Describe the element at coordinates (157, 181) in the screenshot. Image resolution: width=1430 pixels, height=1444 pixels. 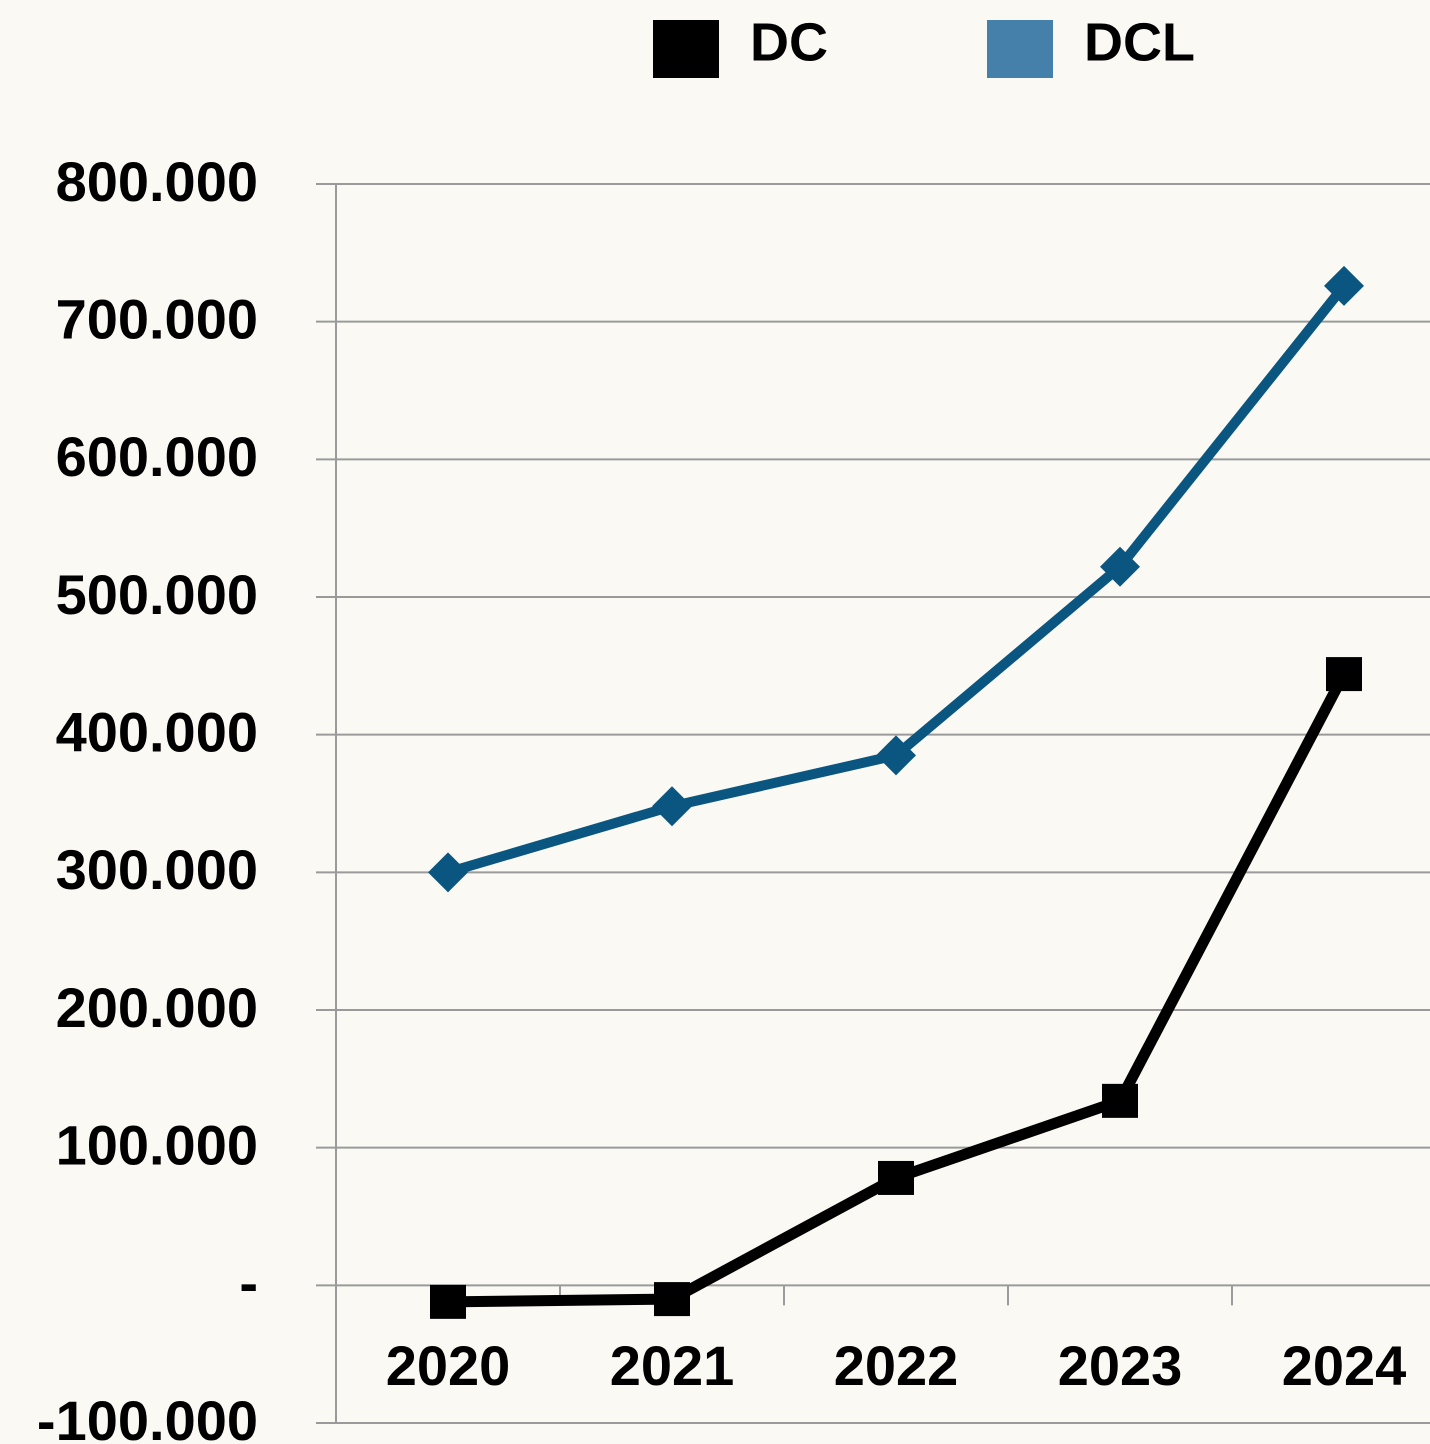
I see `y-tick-label: 800.000` at that location.